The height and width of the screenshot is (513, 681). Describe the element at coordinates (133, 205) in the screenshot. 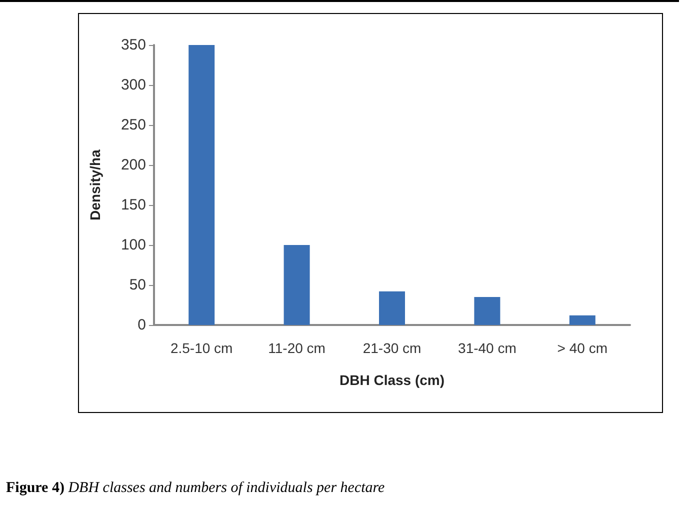

I see `y-tick-label: 150` at that location.